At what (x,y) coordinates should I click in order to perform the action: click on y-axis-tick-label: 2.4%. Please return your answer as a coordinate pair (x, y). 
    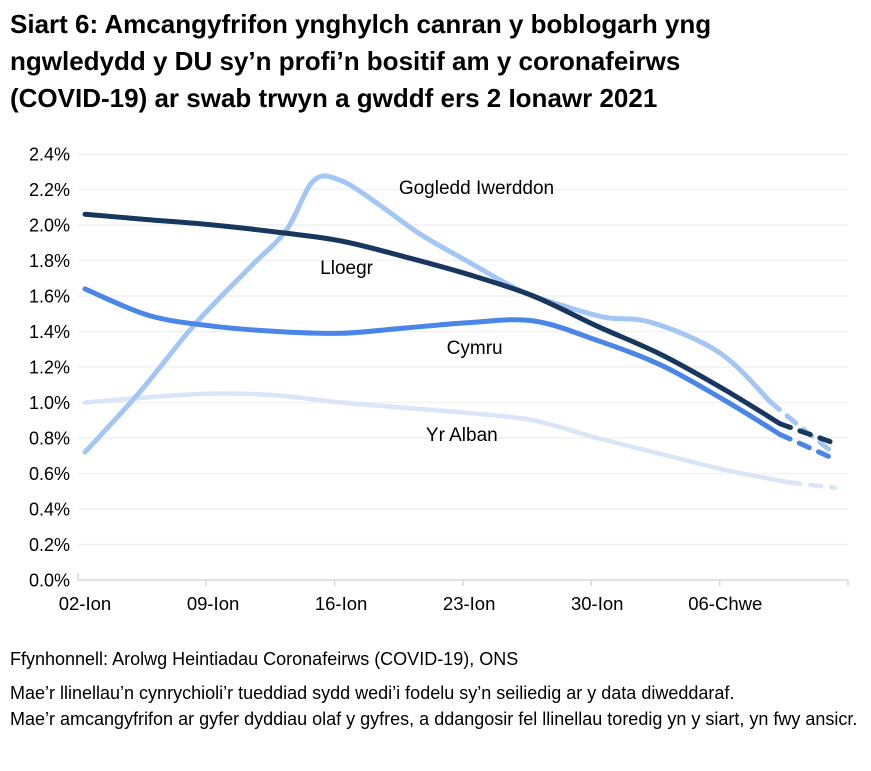
    Looking at the image, I should click on (49, 155).